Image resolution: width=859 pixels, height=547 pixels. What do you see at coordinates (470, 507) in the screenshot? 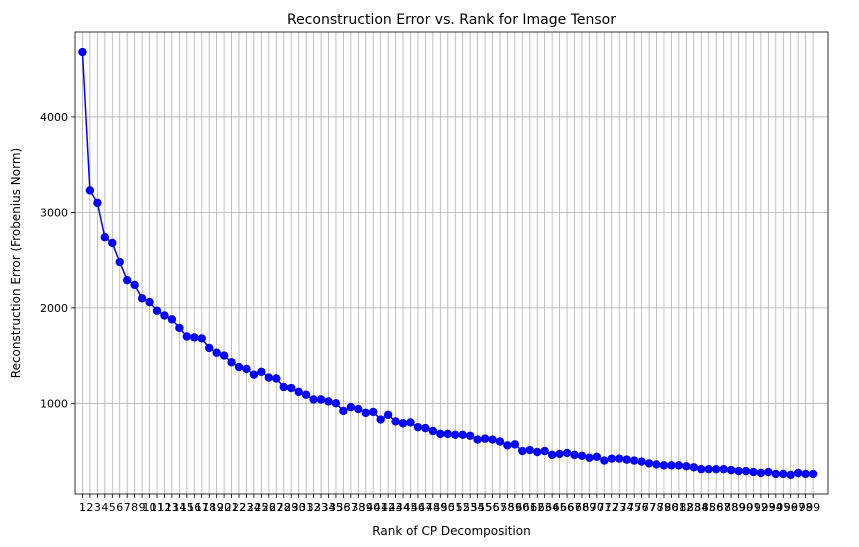
I see `x-tick-label: 53` at bounding box center [470, 507].